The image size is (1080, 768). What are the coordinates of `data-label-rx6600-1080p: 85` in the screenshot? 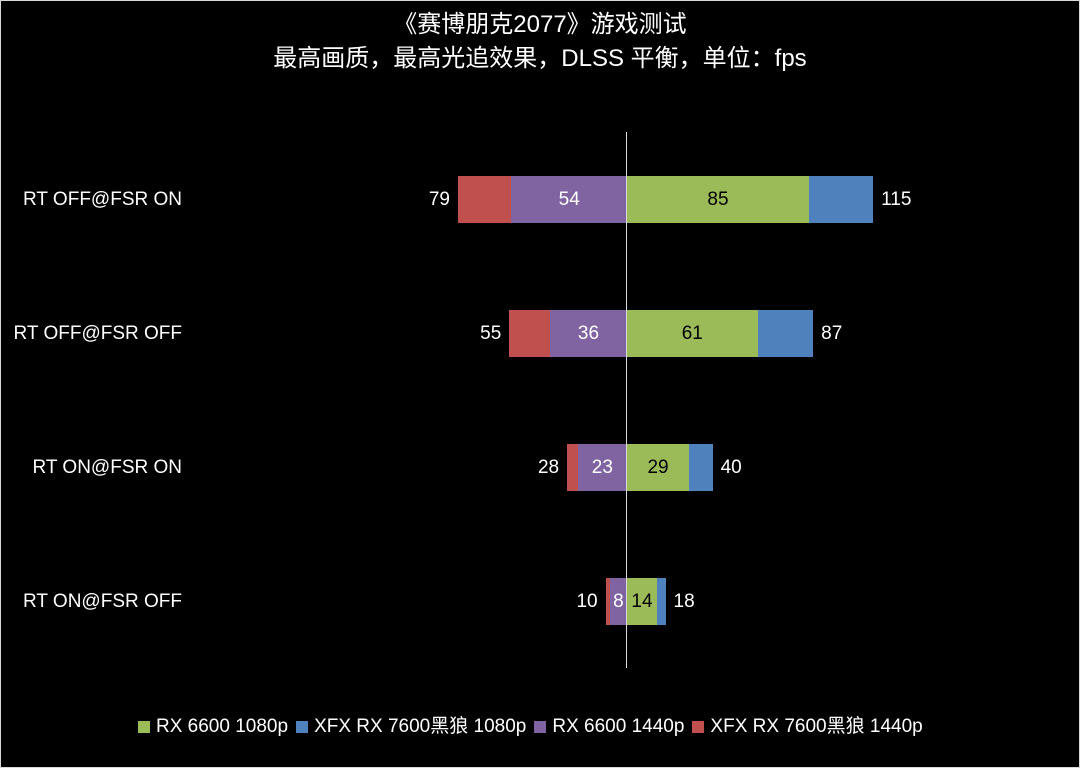 It's located at (718, 199).